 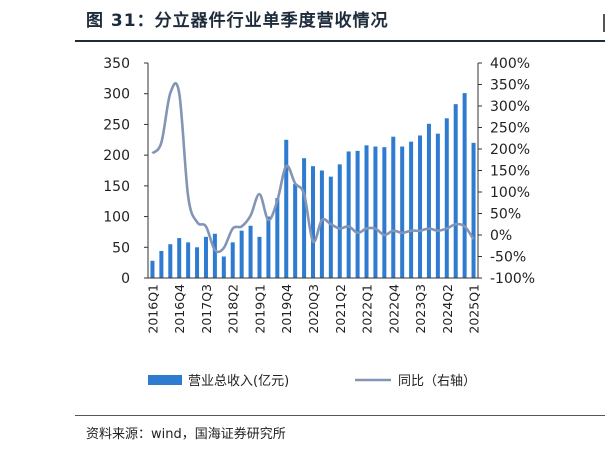 What do you see at coordinates (186, 434) in the screenshot?
I see `source-note: 资料来源：wind，国海证券研究所` at bounding box center [186, 434].